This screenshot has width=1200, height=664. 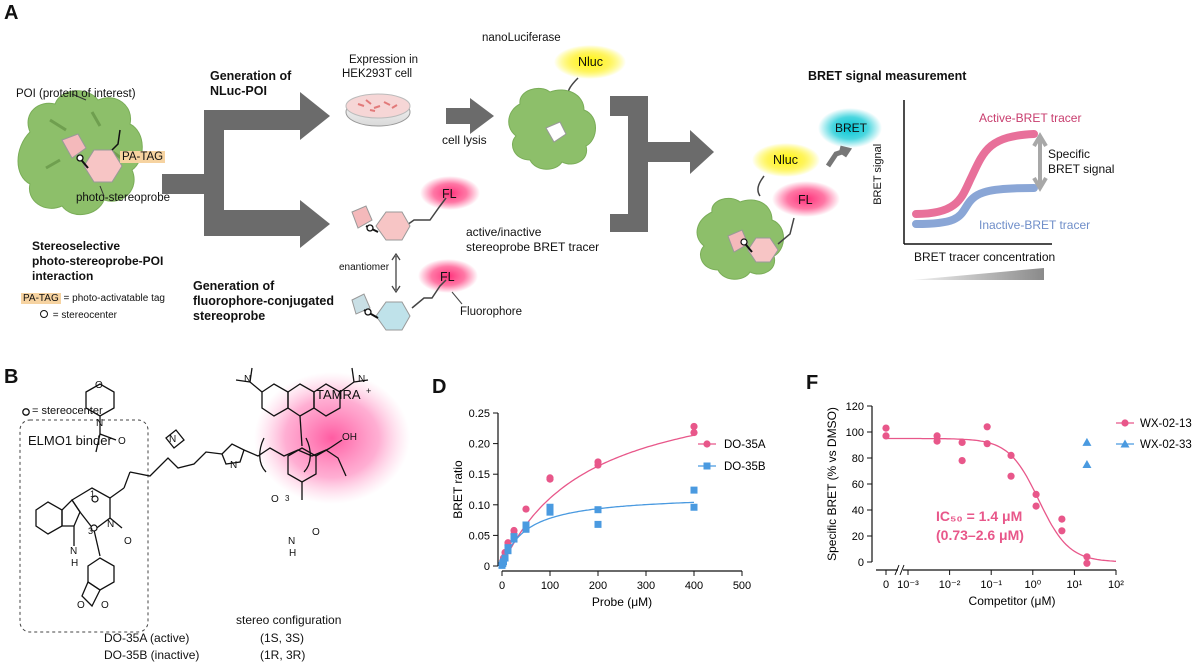 I want to click on legend-label: WX-02-13, so click(x=1166, y=424).